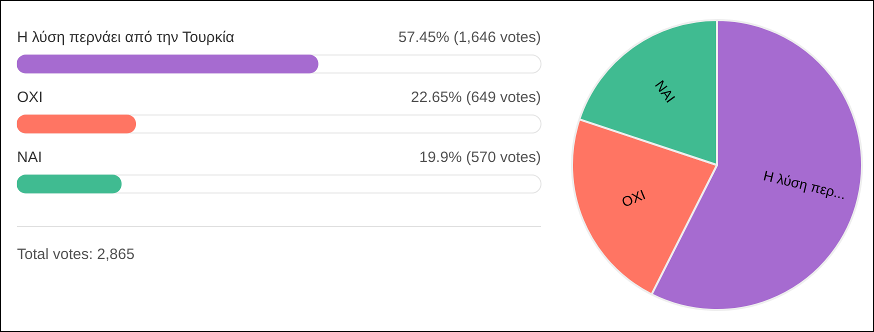 Image resolution: width=874 pixels, height=332 pixels. What do you see at coordinates (76, 254) in the screenshot?
I see `text: Total votes: 2,865` at bounding box center [76, 254].